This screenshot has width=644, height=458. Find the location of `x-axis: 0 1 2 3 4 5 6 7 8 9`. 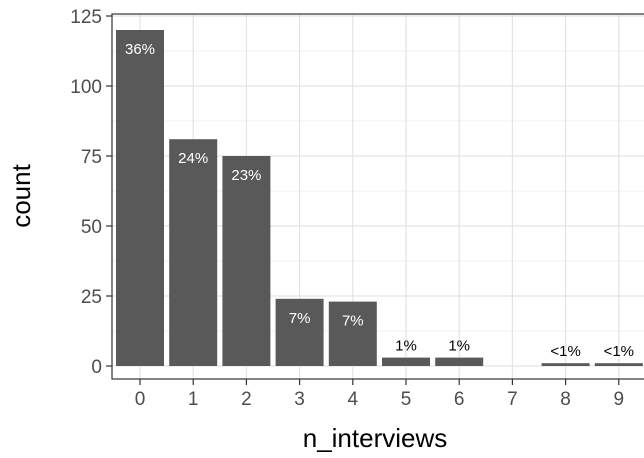

x-axis: 0 1 2 3 4 5 6 7 8 9 is located at coordinates (379, 394).